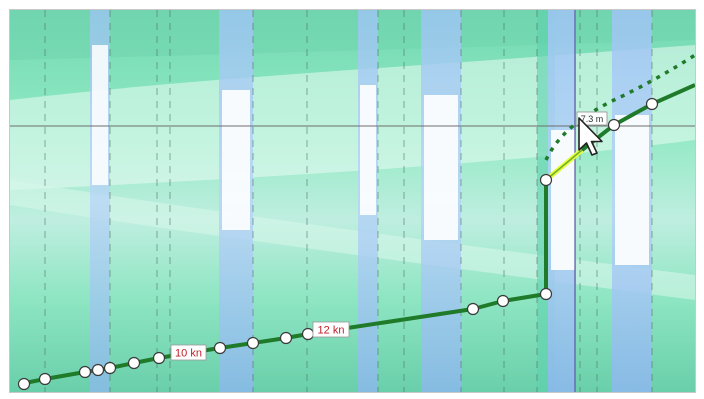 The height and width of the screenshot is (399, 704). What do you see at coordinates (352, 35) in the screenshot?
I see `dark-swath-top` at bounding box center [352, 35].